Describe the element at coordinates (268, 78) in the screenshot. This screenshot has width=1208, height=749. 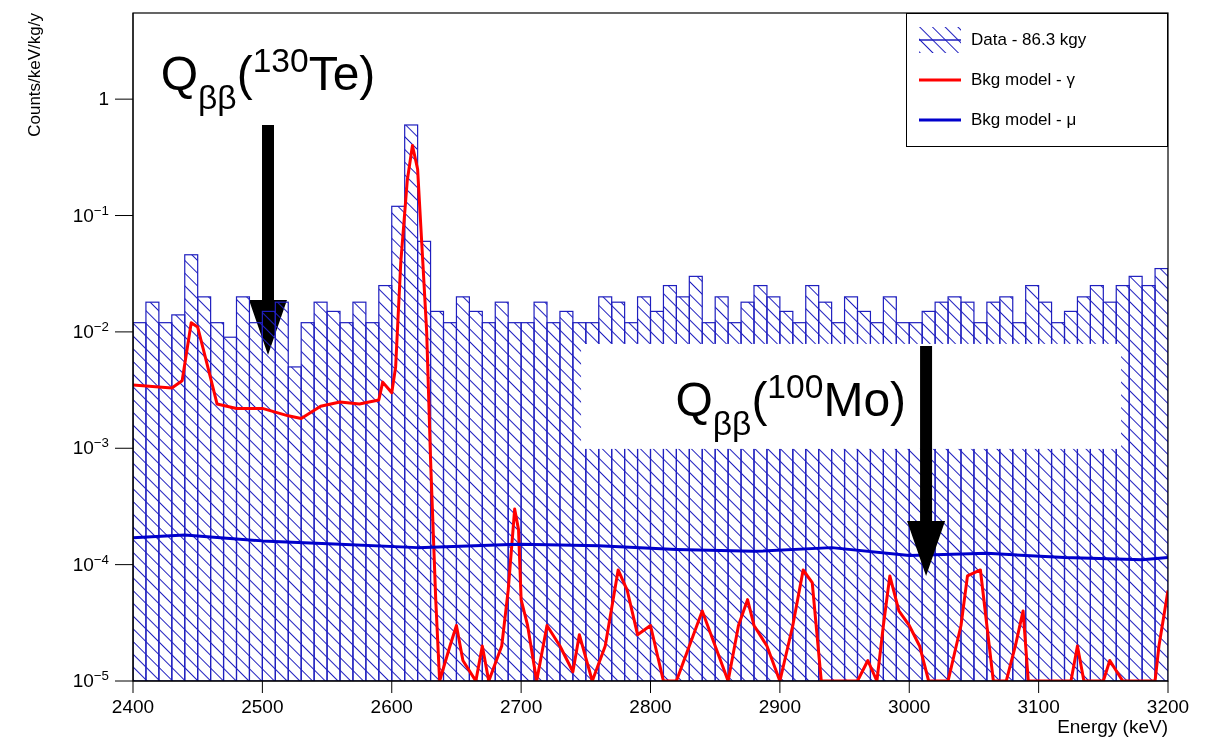
I see `annotation: Q$_{ββ}$($^{130}$Te)` at that location.